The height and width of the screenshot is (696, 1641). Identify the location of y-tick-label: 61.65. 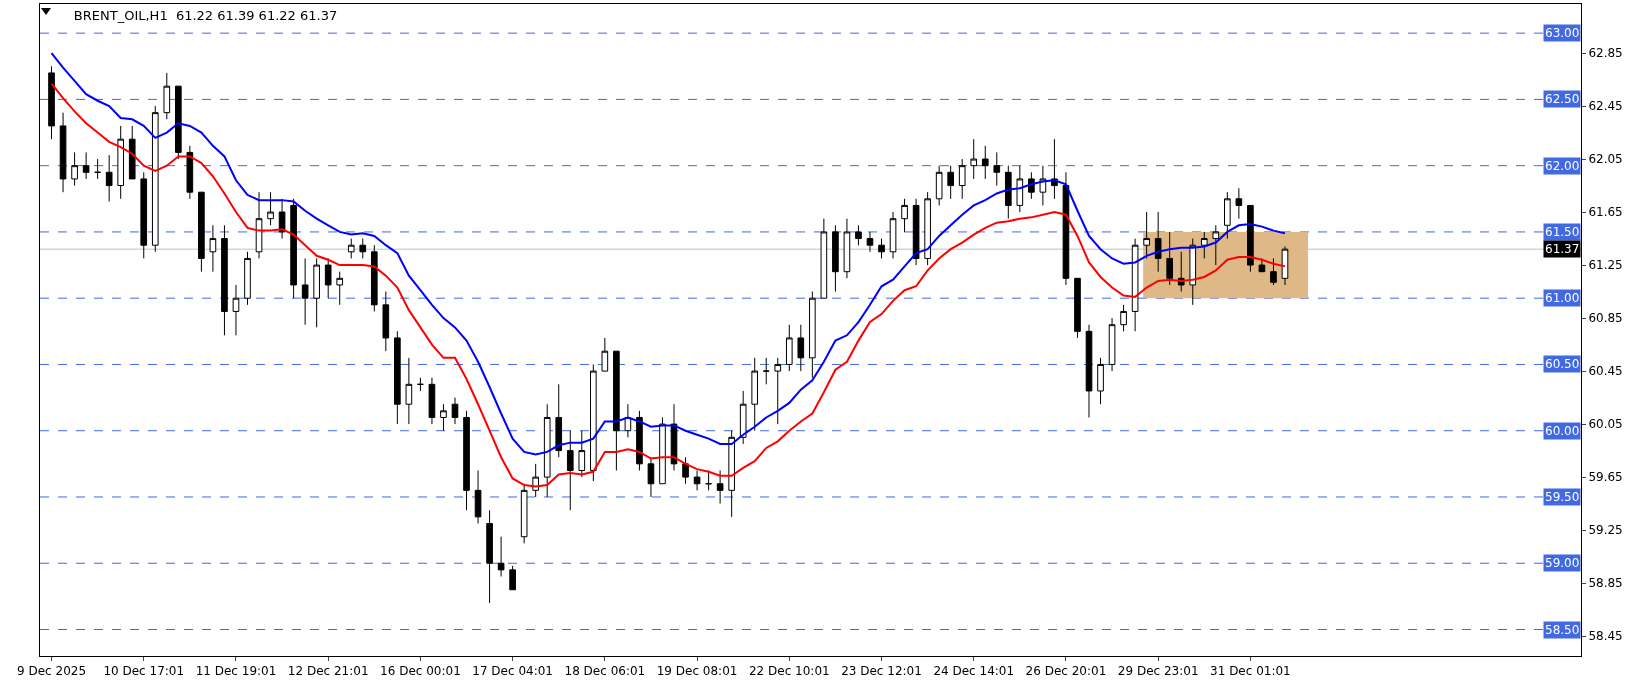
(1605, 212).